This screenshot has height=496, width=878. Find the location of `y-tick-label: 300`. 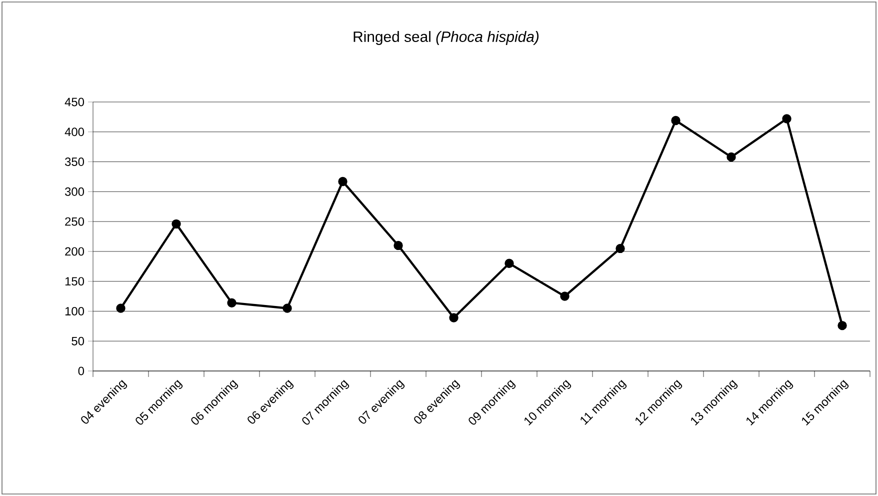

y-tick-label: 300 is located at coordinates (74, 191).